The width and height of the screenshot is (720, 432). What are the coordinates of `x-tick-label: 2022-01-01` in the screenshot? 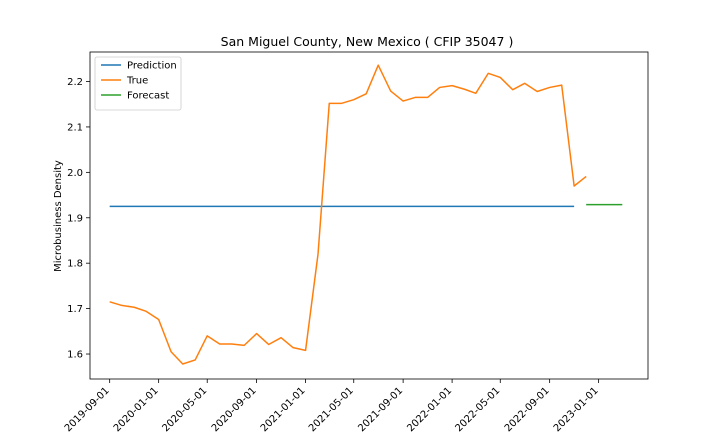 It's located at (429, 408).